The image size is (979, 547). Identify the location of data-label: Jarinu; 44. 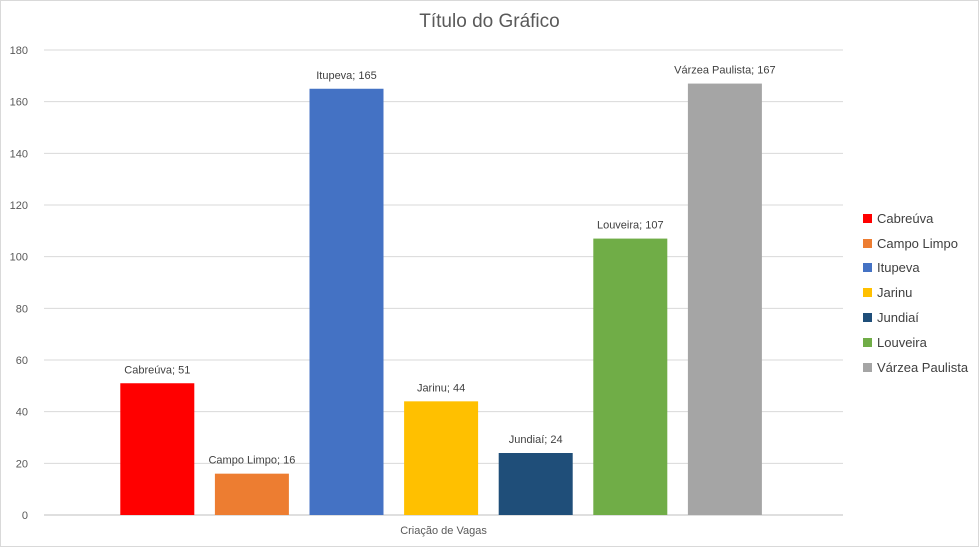
(441, 388).